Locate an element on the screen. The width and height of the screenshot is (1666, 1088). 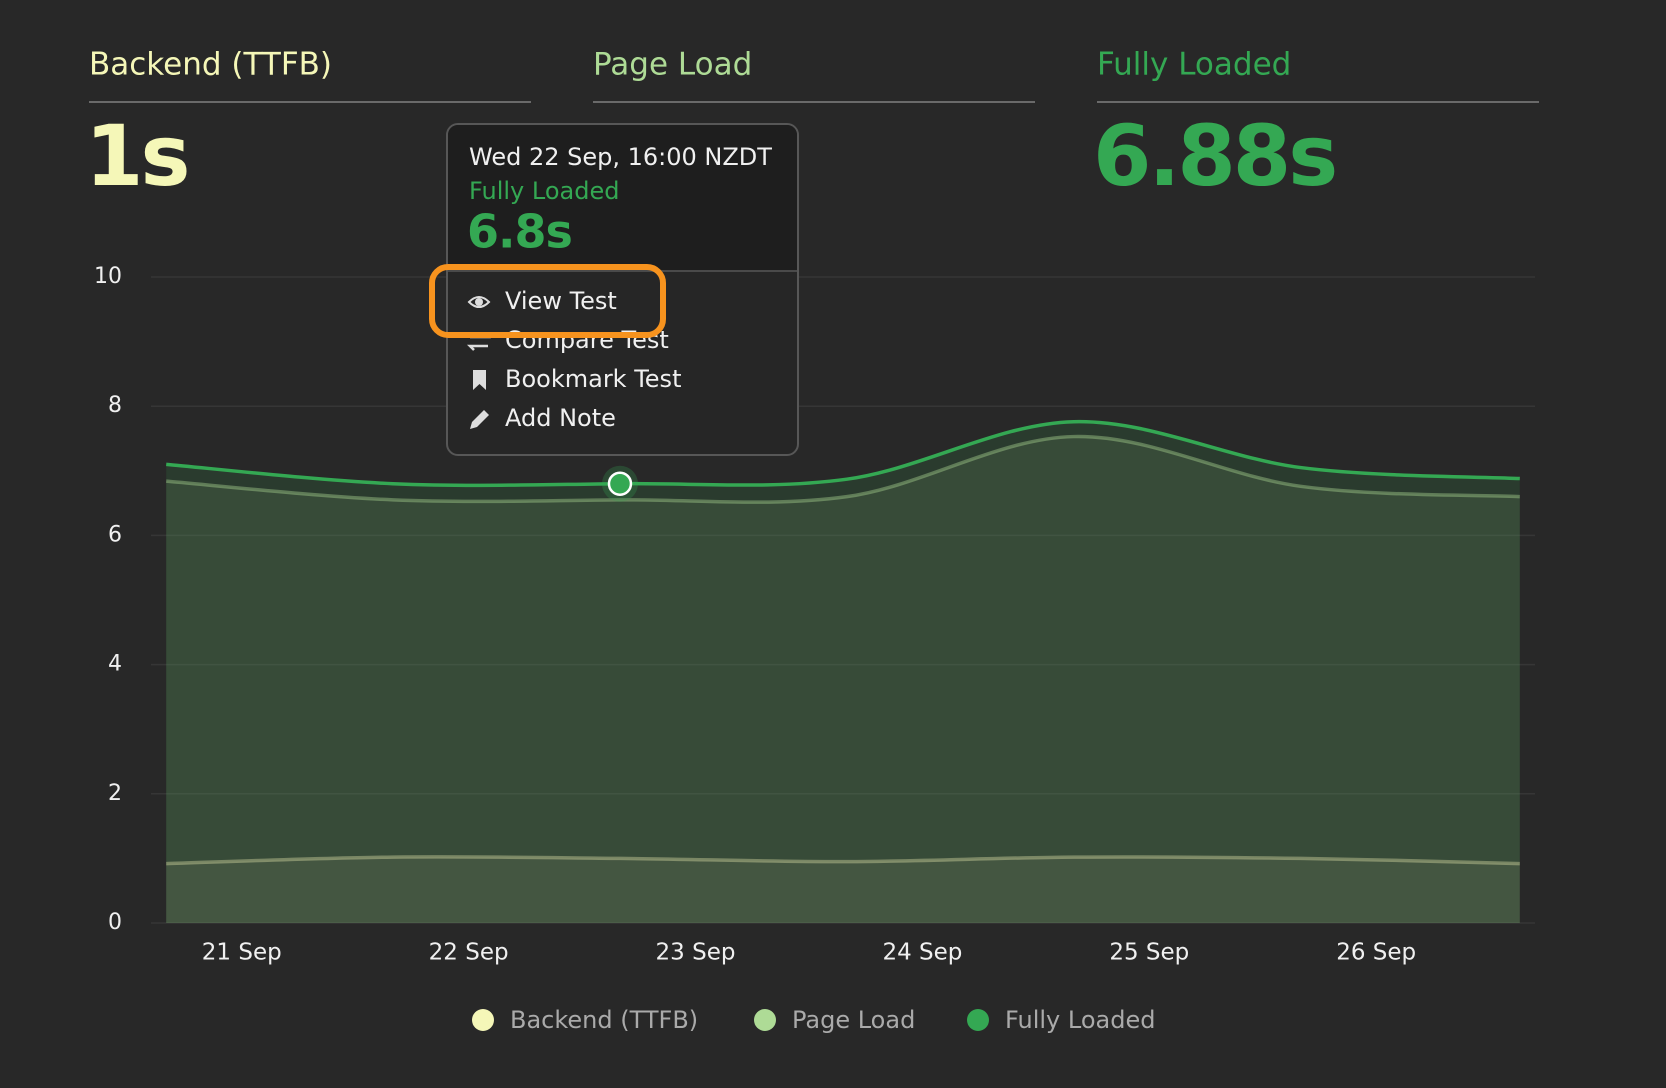
y-tick-label: 6 is located at coordinates (115, 534).